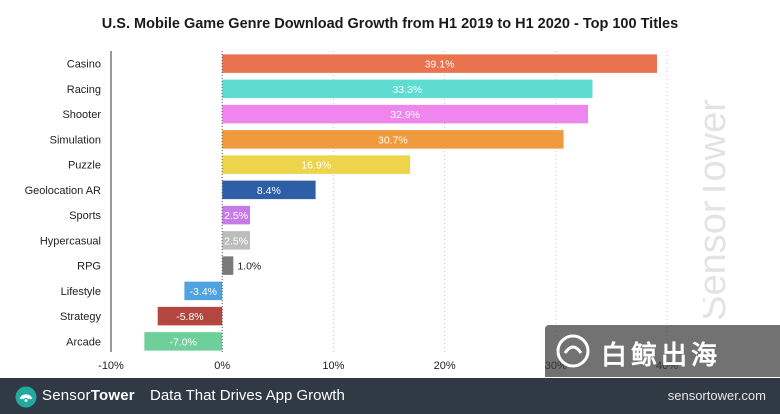 The width and height of the screenshot is (780, 414). I want to click on data-label: -3.4%, so click(203, 292).